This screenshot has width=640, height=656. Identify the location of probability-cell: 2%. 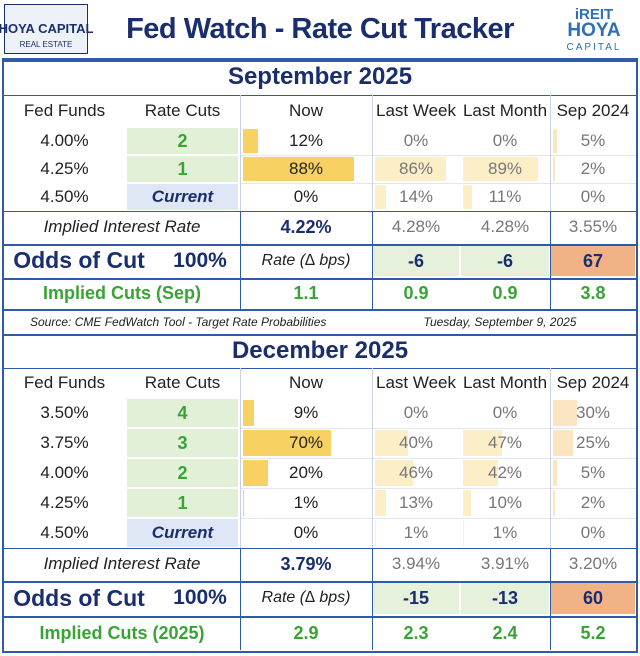
(593, 503).